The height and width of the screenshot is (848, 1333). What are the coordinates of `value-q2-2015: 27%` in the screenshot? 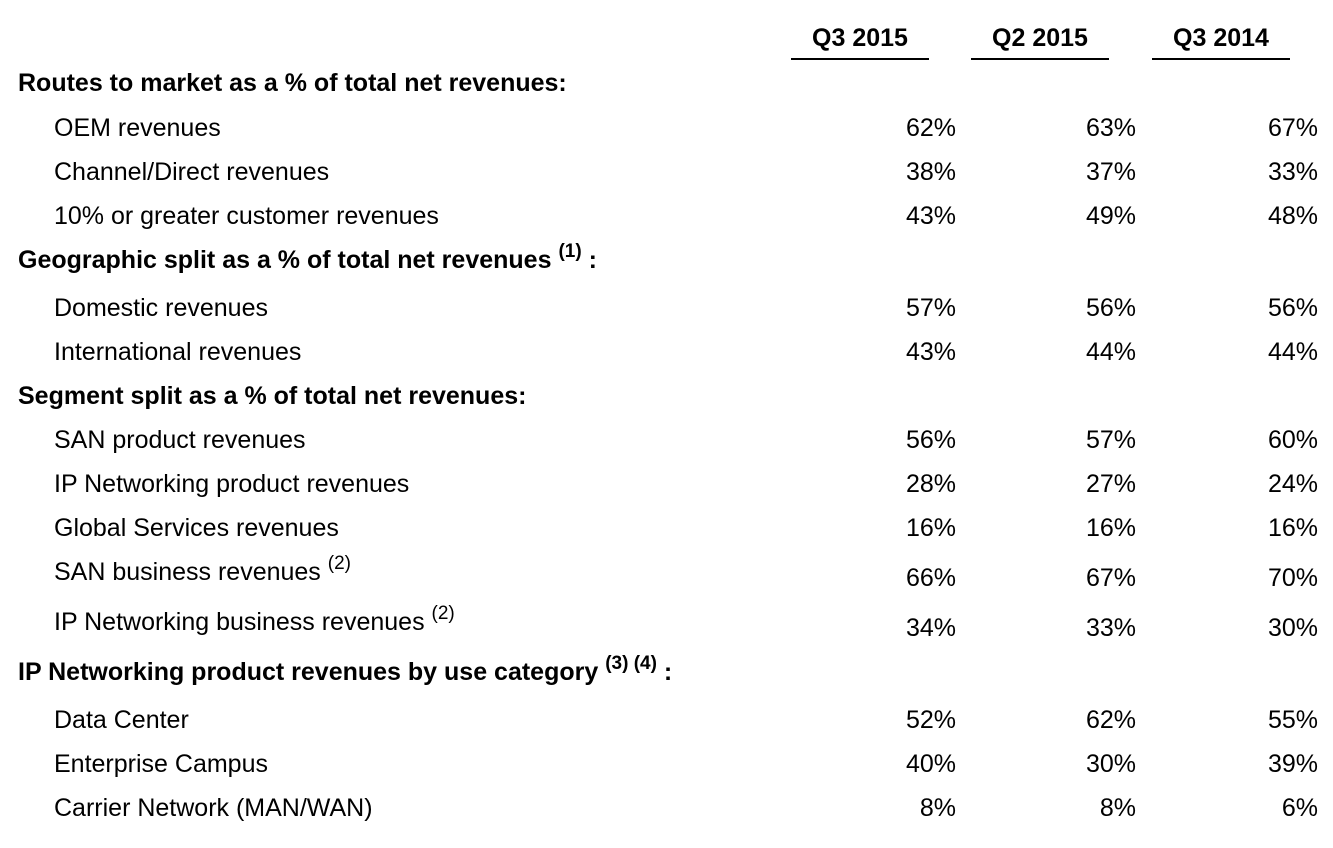 It's located at (1110, 484).